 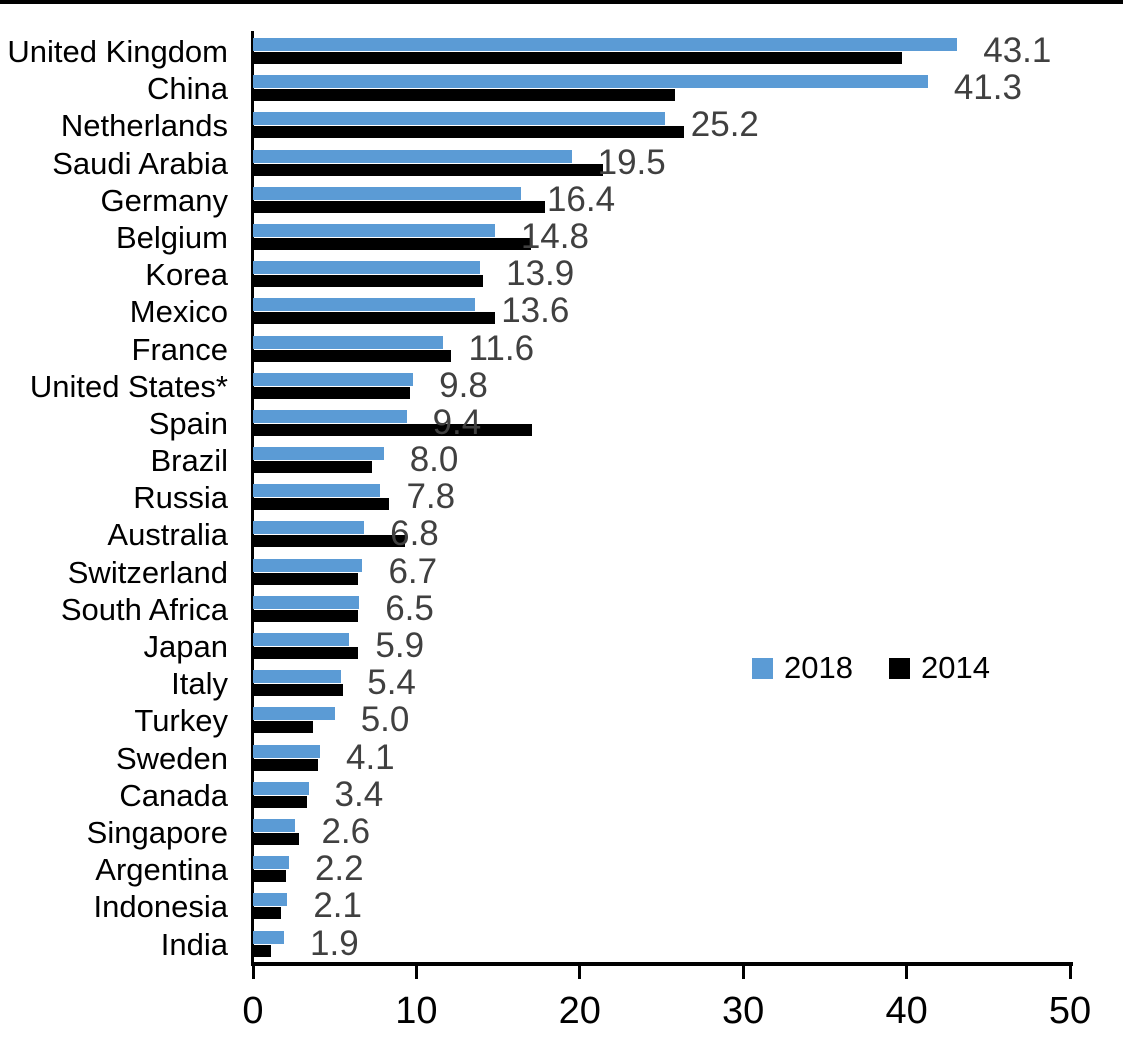 I want to click on category-label: Mexico, so click(x=178, y=312).